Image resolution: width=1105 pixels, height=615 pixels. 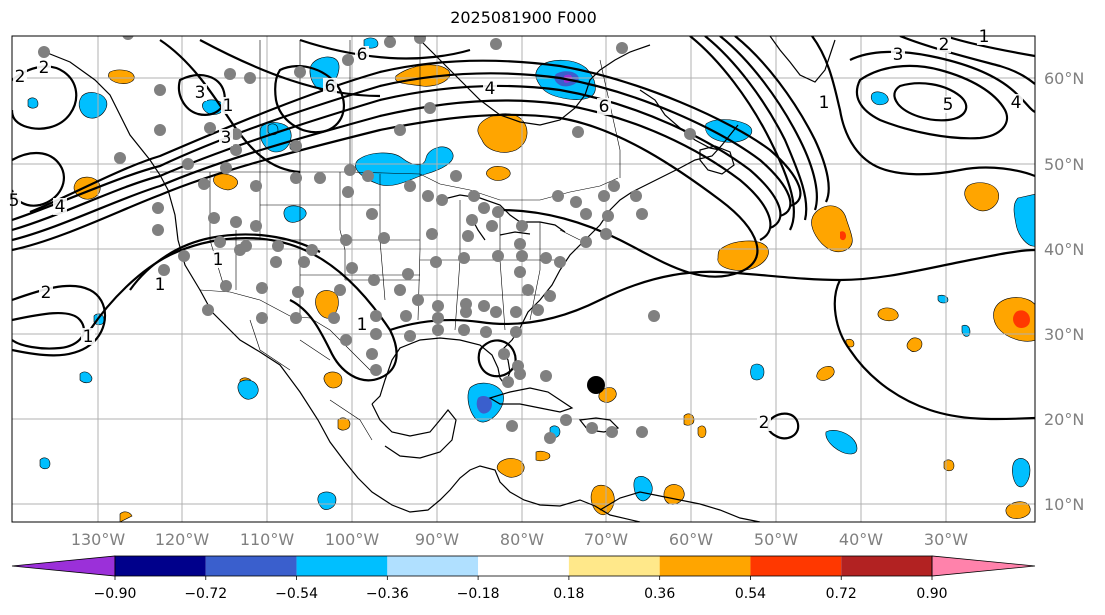 What do you see at coordinates (531, 400) in the screenshot?
I see `cuba-island` at bounding box center [531, 400].